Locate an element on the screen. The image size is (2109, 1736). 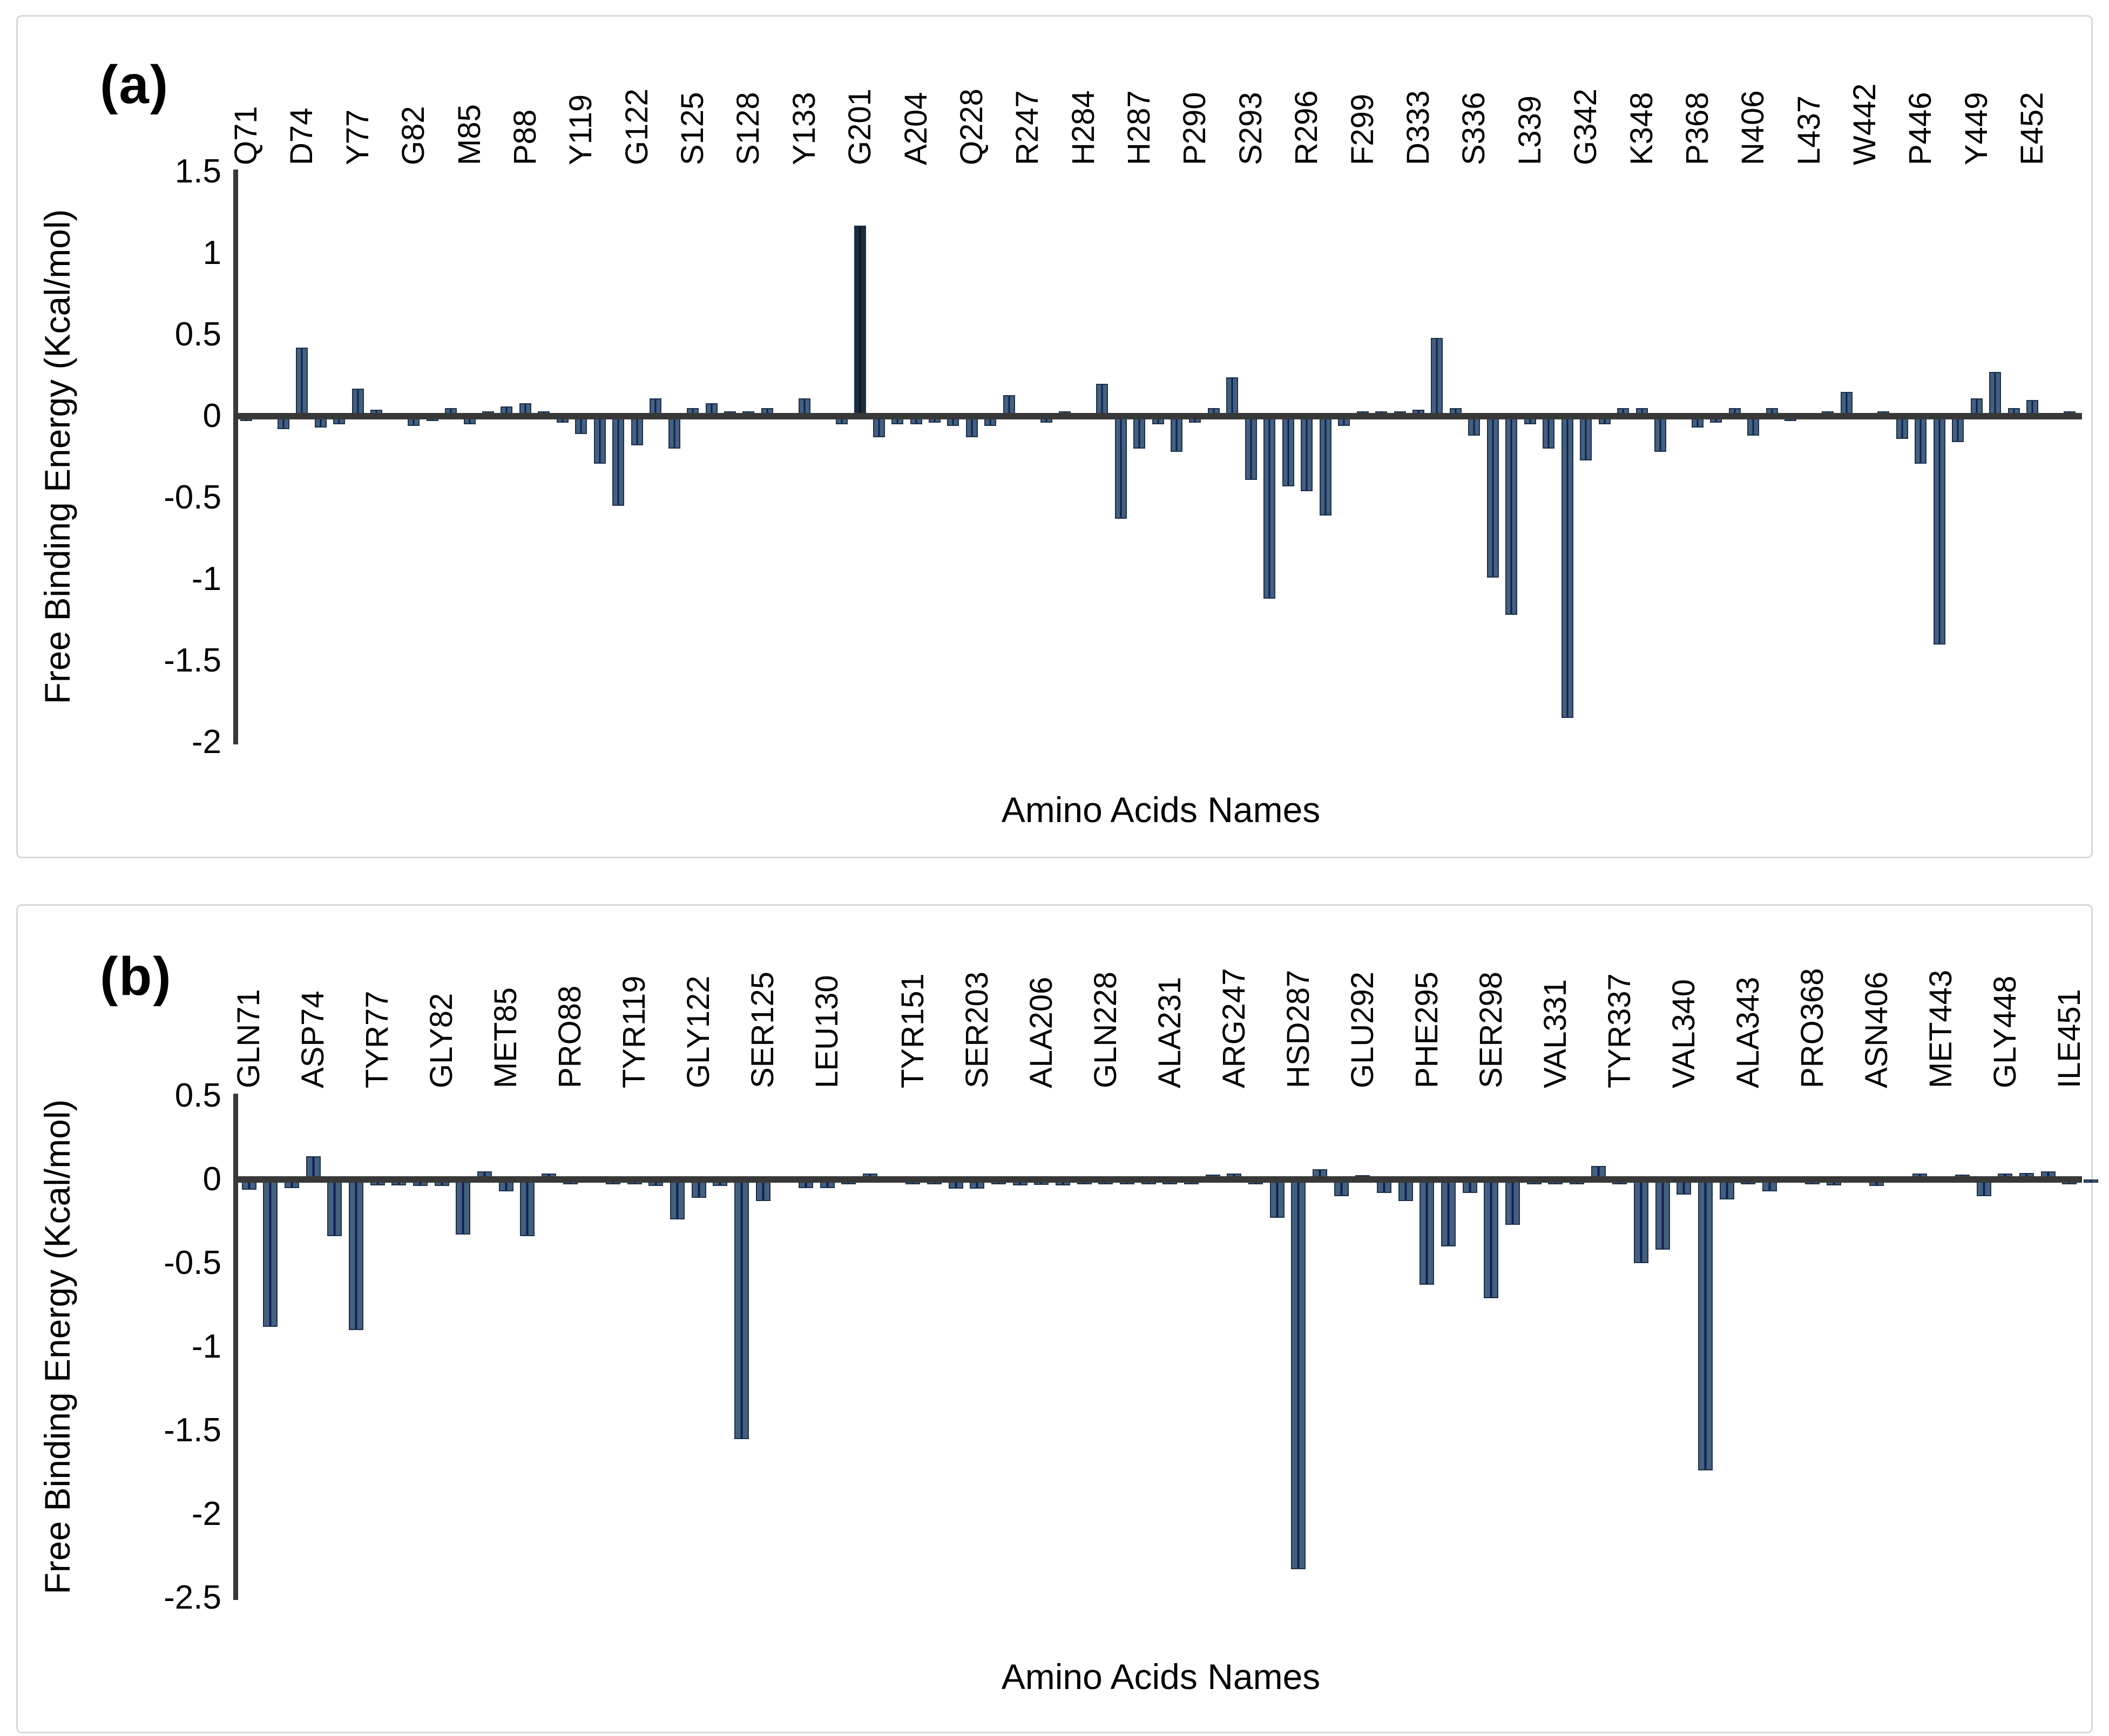
category-label-L437: L437 is located at coordinates (1809, 130).